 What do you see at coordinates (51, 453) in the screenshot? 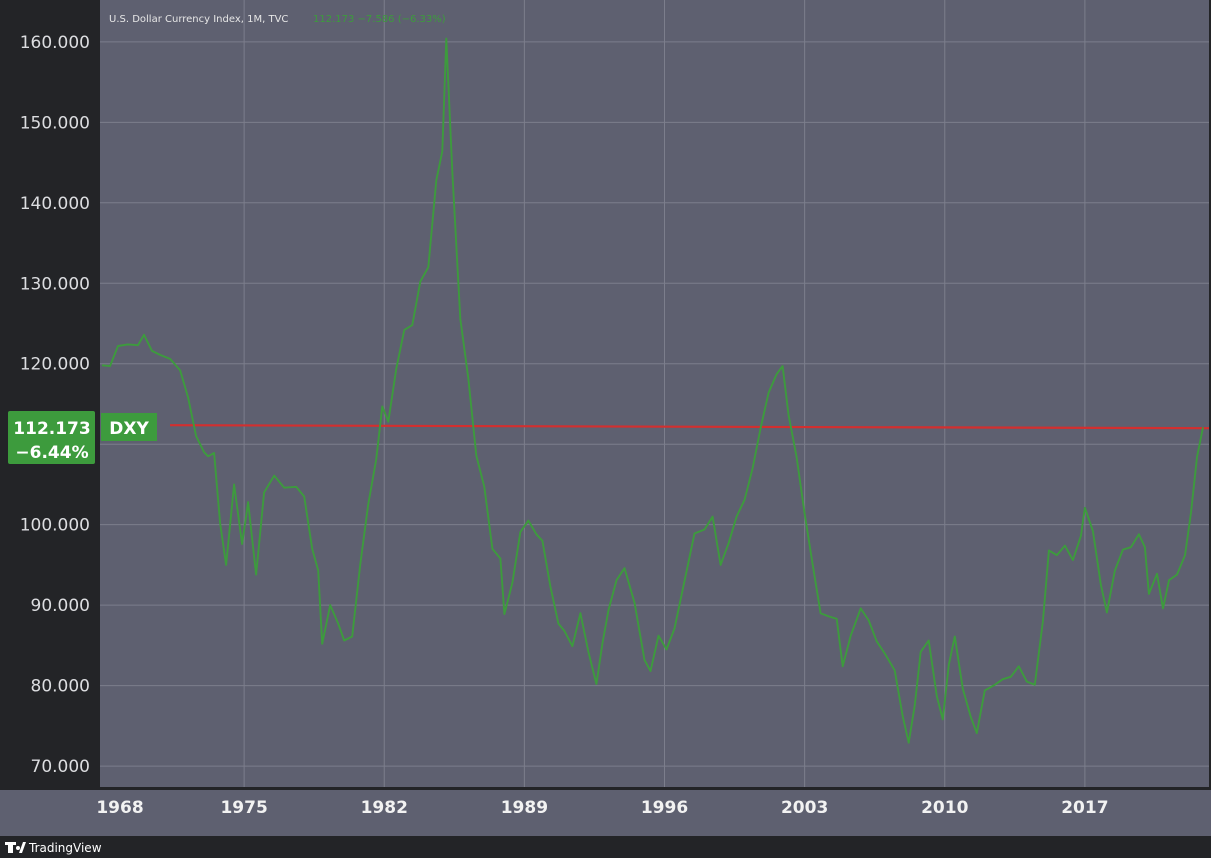
I see `price-badge-change: −6.44%` at bounding box center [51, 453].